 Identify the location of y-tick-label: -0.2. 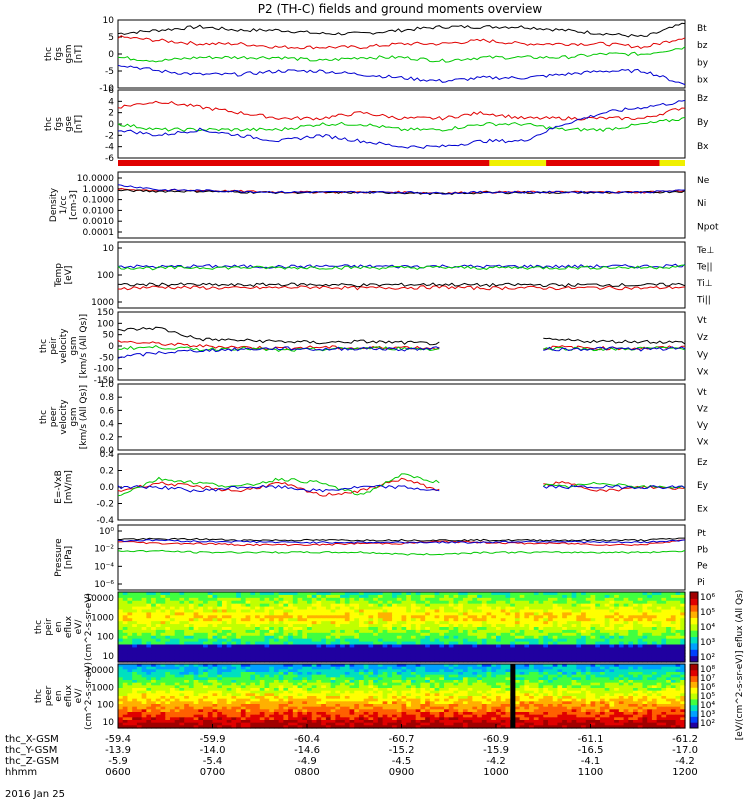
(105, 505).